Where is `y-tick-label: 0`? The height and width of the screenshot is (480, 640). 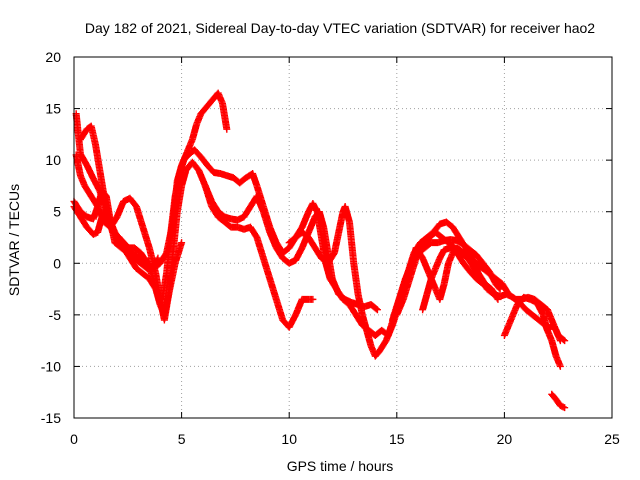 y-tick-label: 0 is located at coordinates (57, 263).